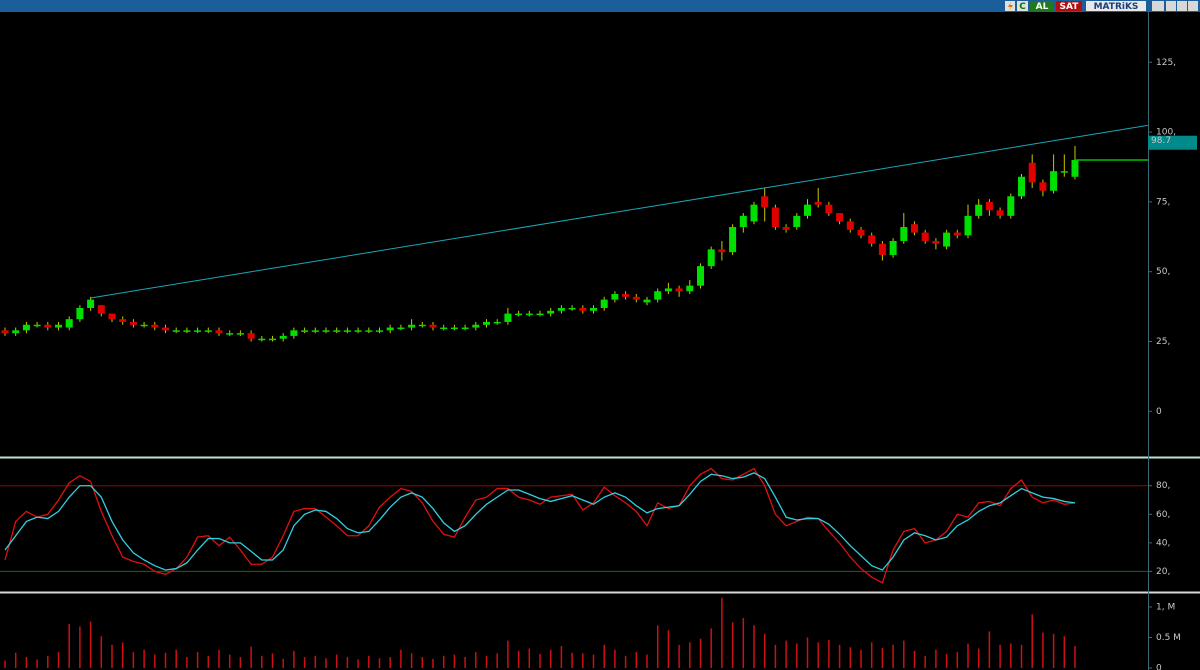 This screenshot has height=670, width=1200. What do you see at coordinates (1158, 6) in the screenshot?
I see `help-button` at bounding box center [1158, 6].